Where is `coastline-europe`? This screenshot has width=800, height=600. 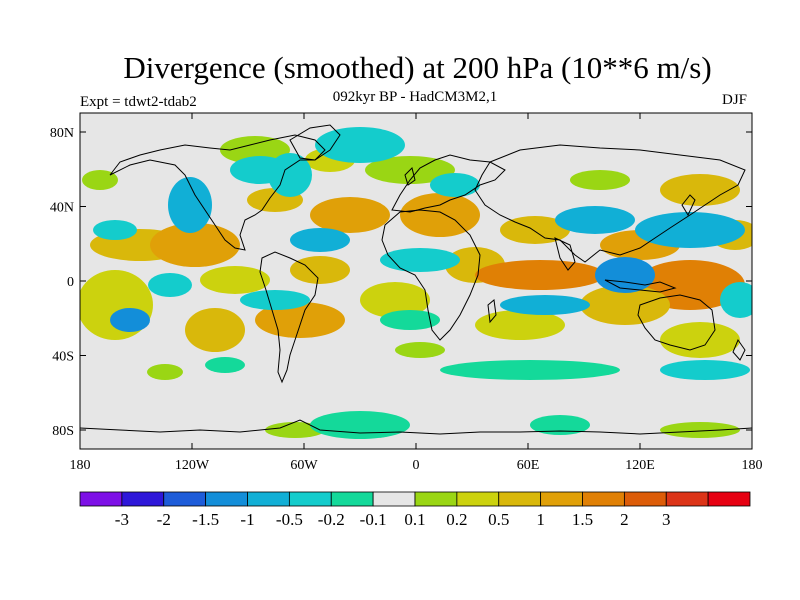 coastline-europe is located at coordinates (448, 183).